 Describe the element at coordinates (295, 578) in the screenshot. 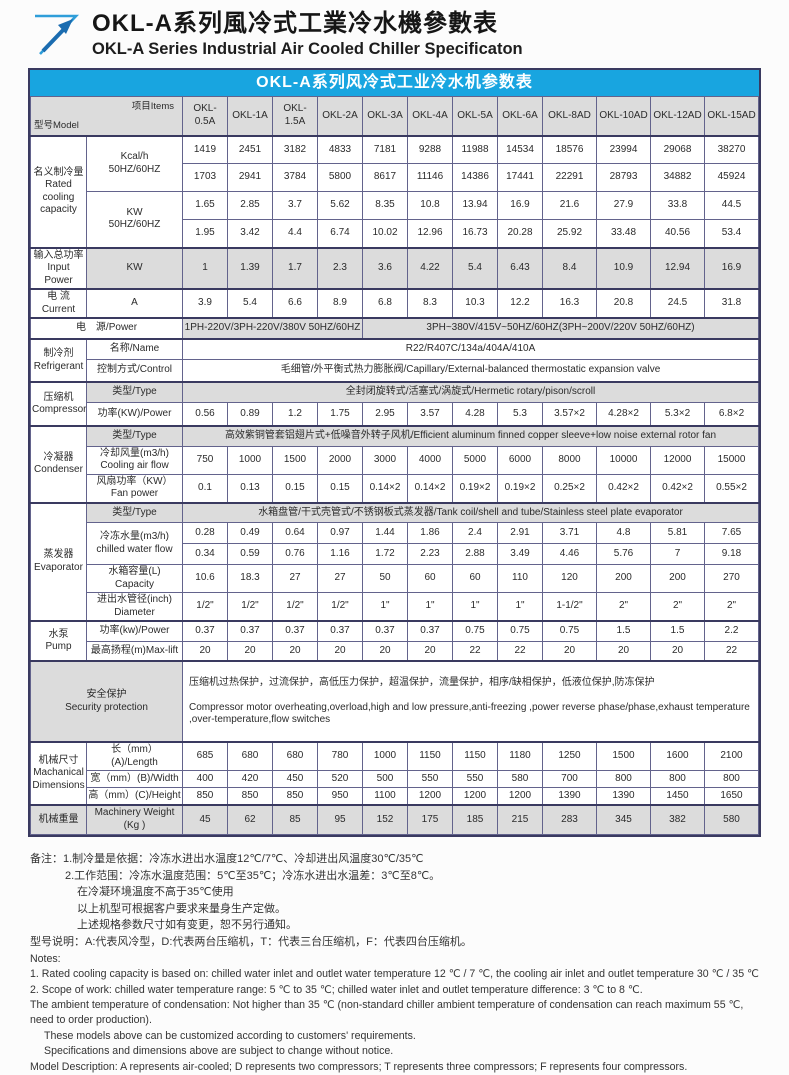

I see `value-cell: 27` at that location.